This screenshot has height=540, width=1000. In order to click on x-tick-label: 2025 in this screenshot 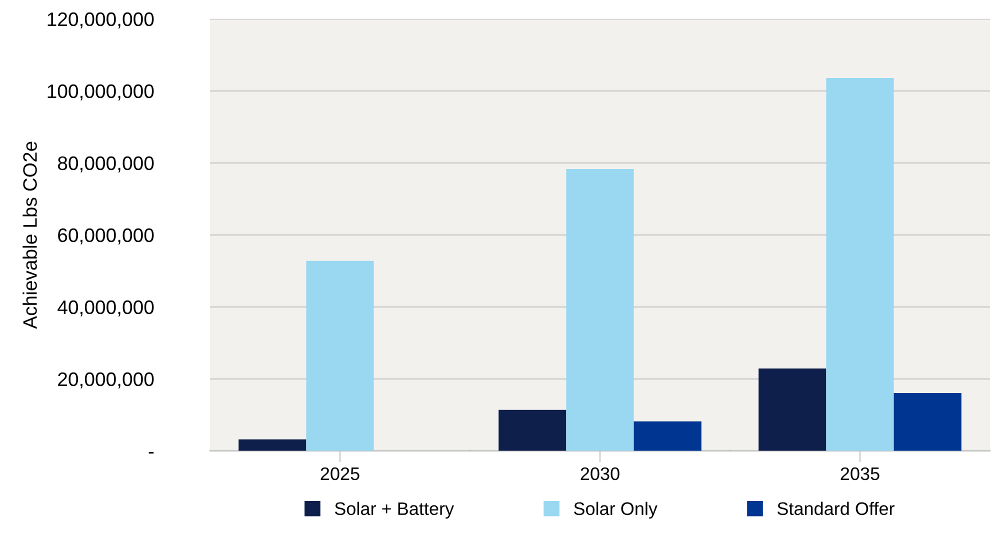, I will do `click(340, 473)`.